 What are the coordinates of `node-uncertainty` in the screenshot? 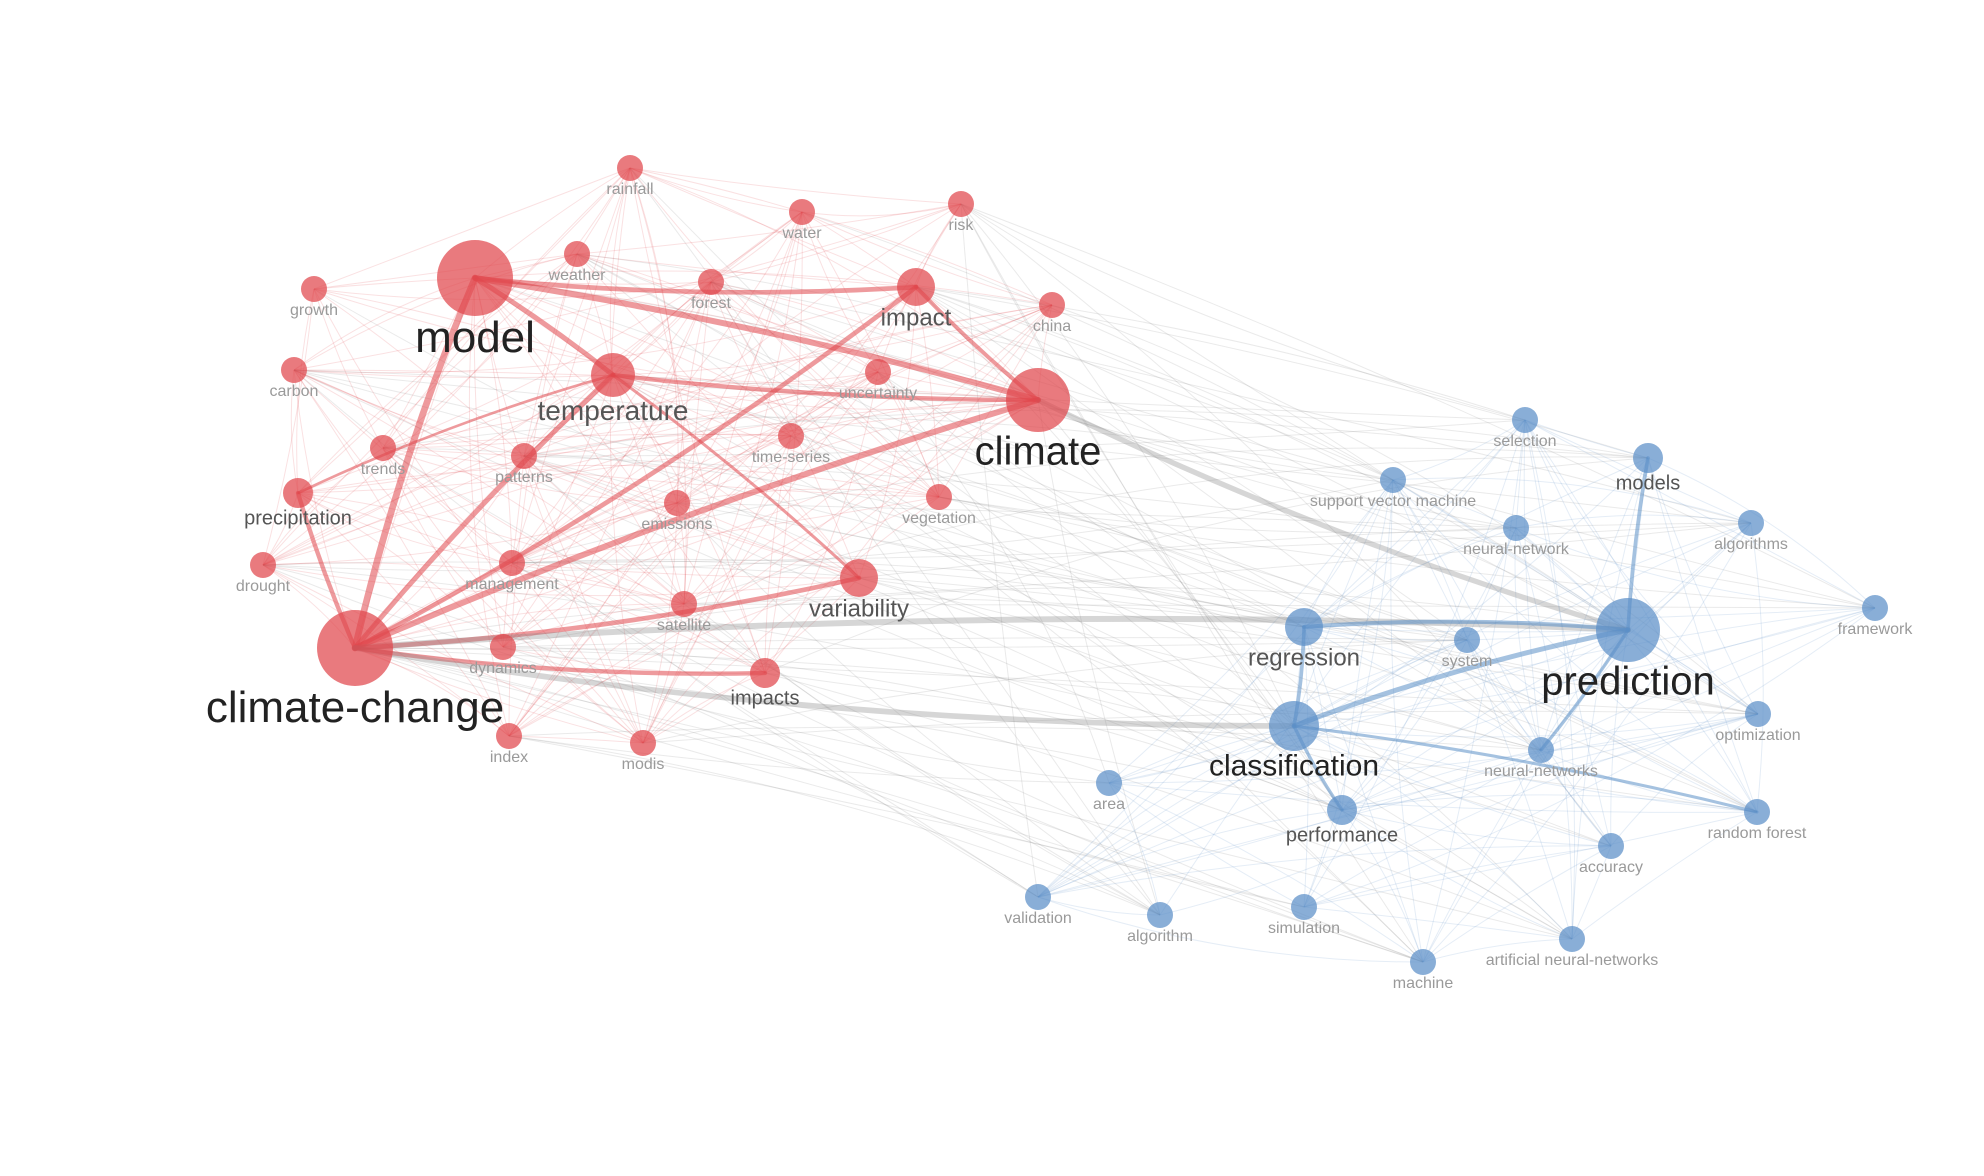 It's located at (878, 372).